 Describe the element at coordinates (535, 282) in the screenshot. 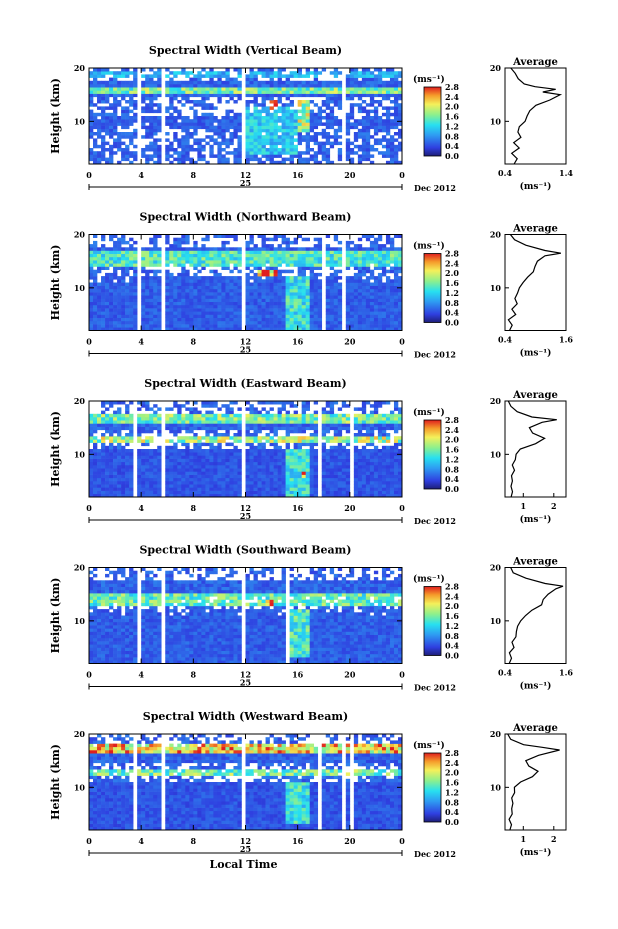

I see `average-frame` at that location.